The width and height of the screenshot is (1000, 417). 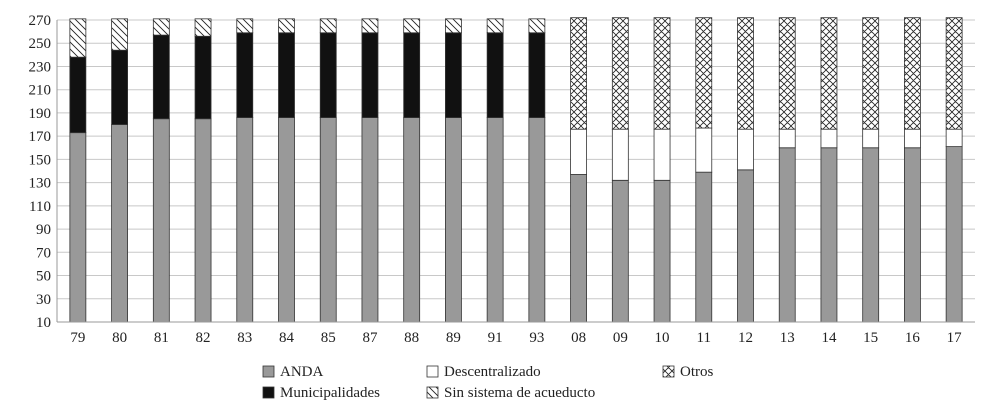 What do you see at coordinates (829, 338) in the screenshot?
I see `x-tick-label: 14` at bounding box center [829, 338].